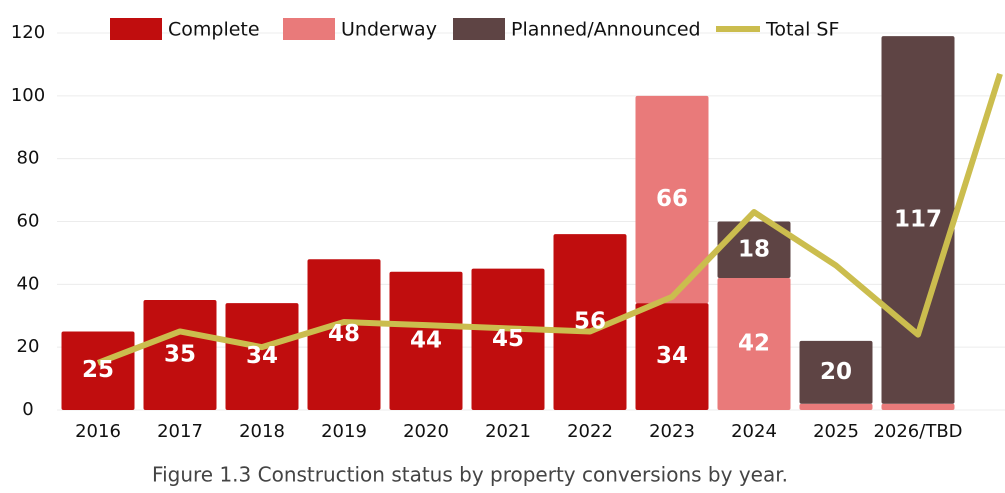  I want to click on value-label: 42, so click(754, 344).